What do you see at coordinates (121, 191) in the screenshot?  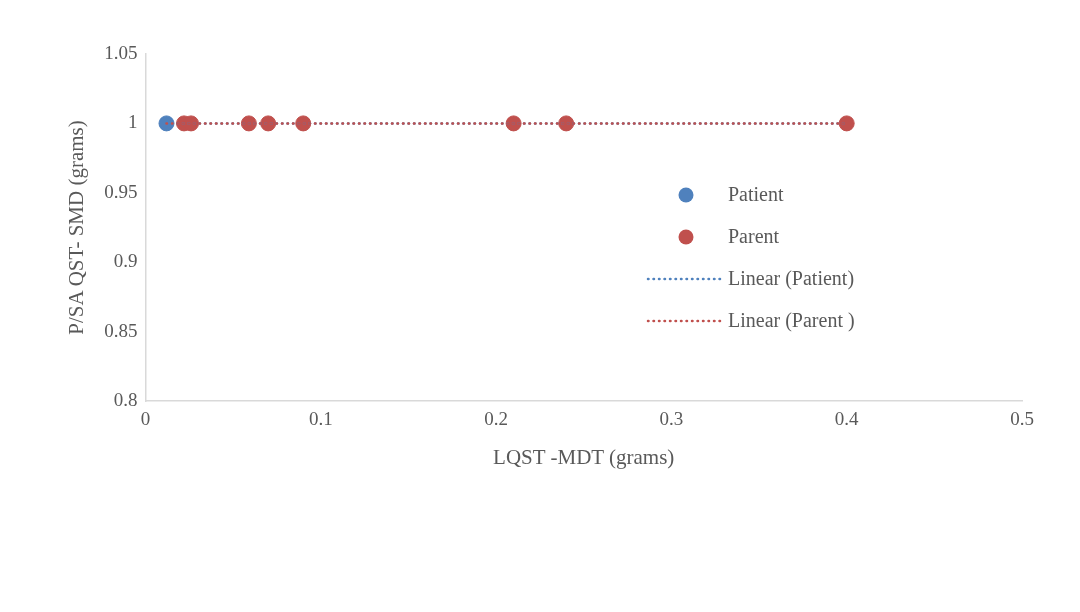 I see `y-tick-label: 0.95` at bounding box center [121, 191].